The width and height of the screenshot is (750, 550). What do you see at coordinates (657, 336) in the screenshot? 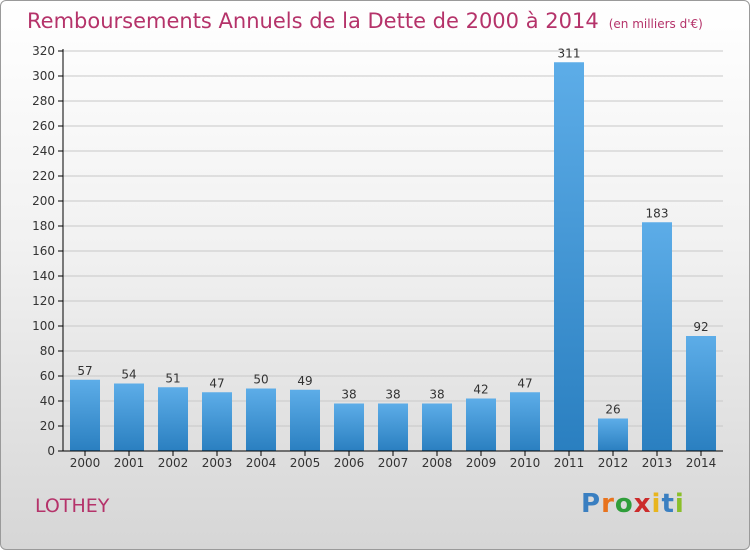
I see `bar-2013` at bounding box center [657, 336].